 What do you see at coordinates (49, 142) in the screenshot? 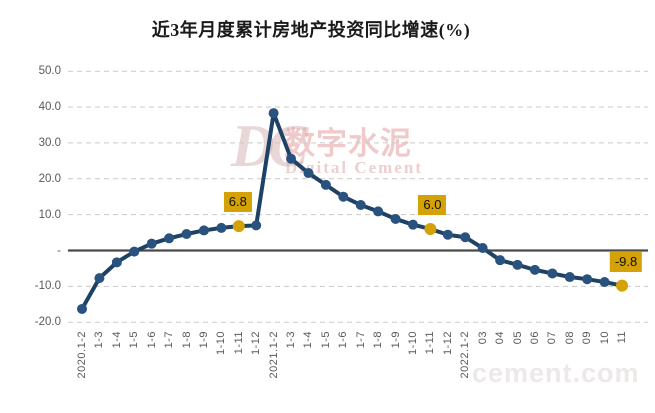
I see `y-axis-tick-label: 30.0` at bounding box center [49, 142].